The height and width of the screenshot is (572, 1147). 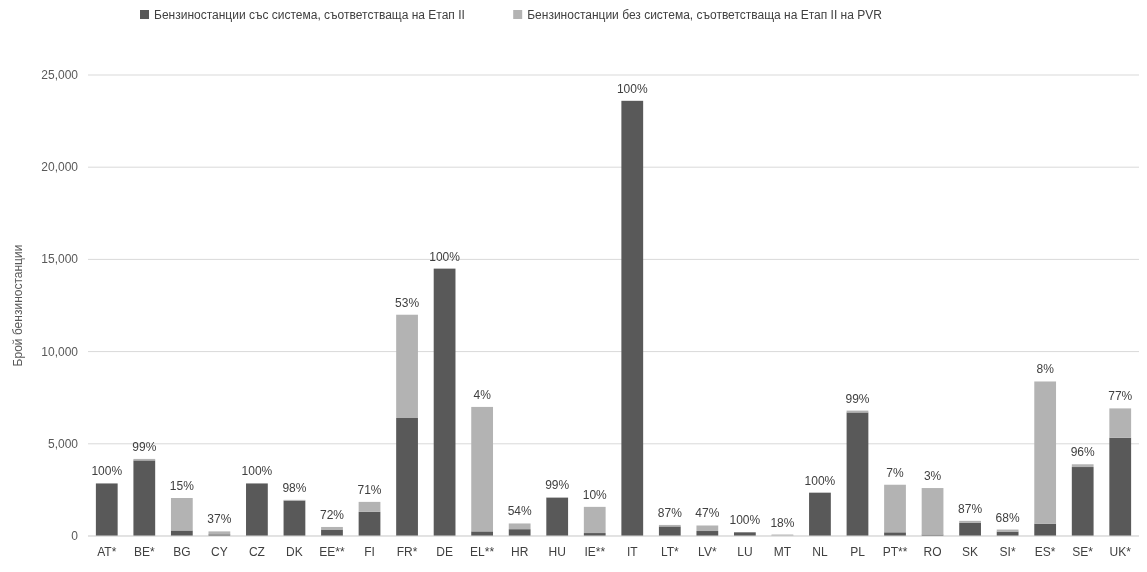 I want to click on x-tick-label: PL, so click(x=858, y=552).